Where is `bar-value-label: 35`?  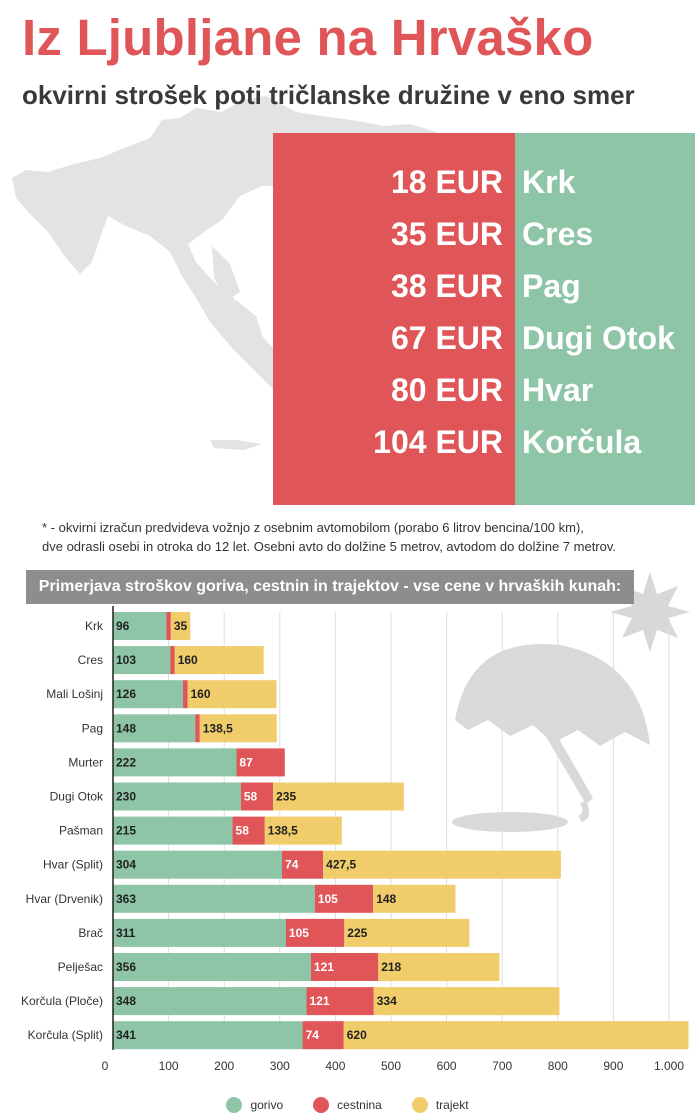 bar-value-label: 35 is located at coordinates (181, 626).